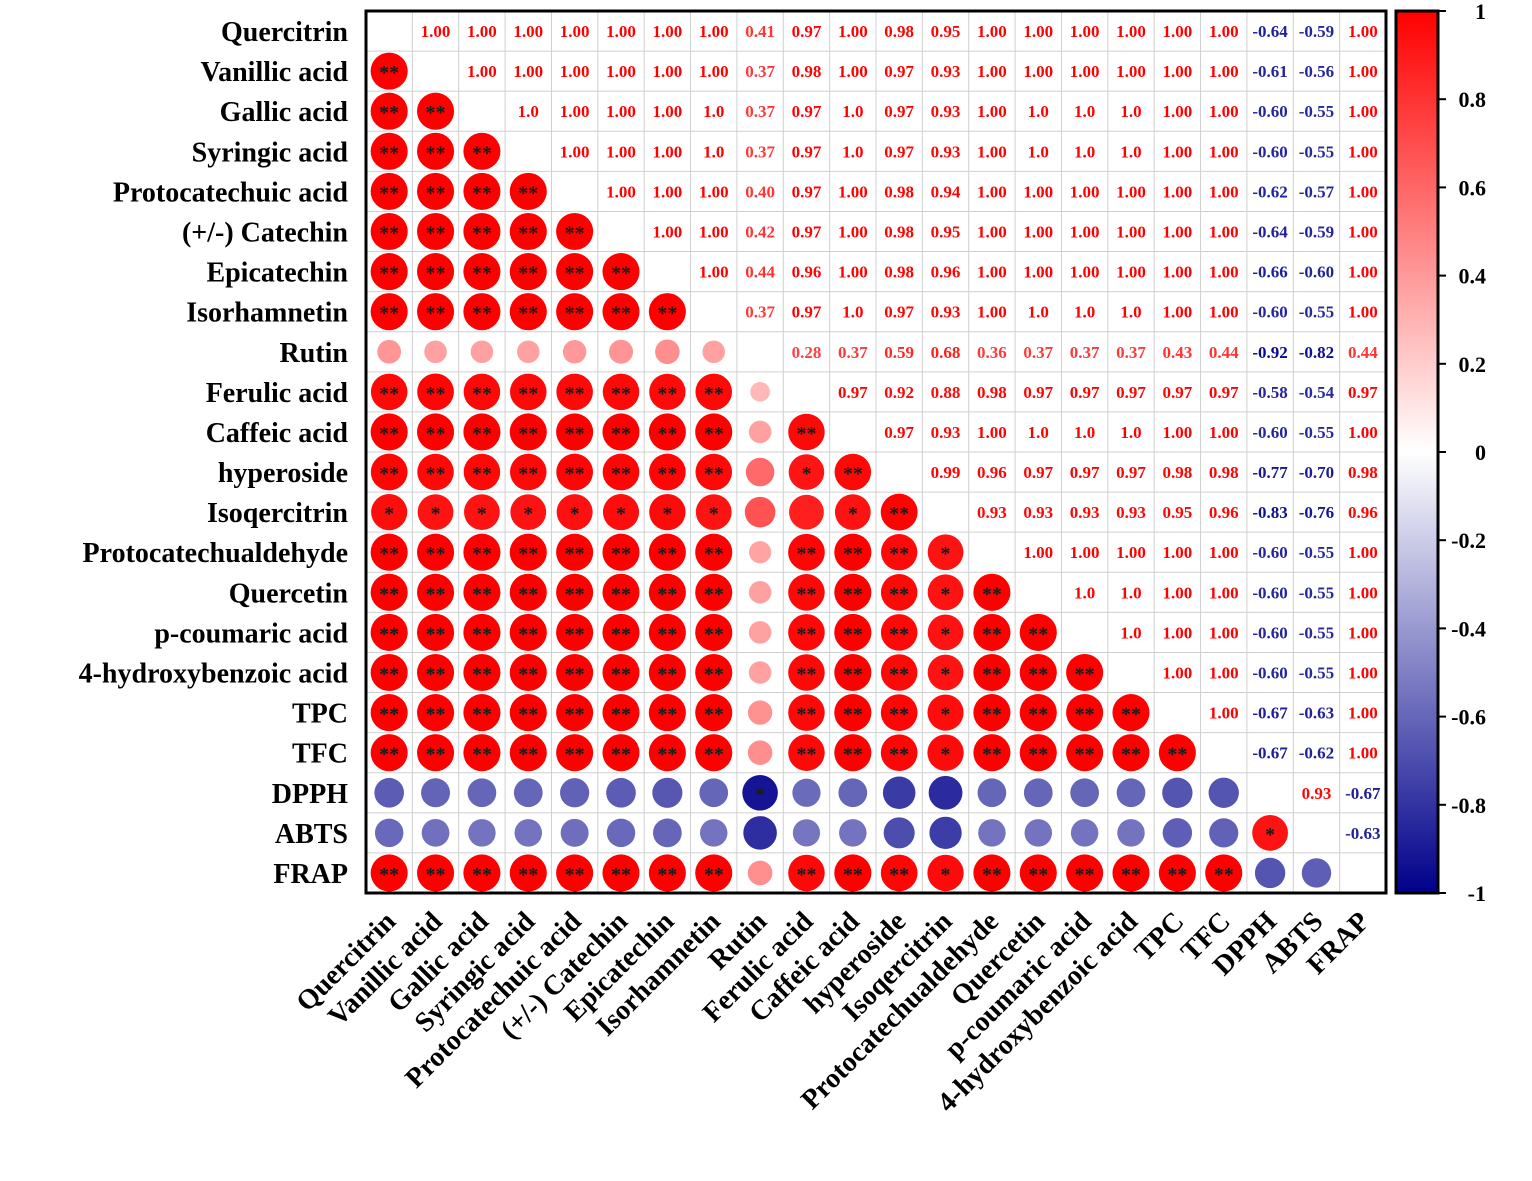 The height and width of the screenshot is (1181, 1532). I want to click on corr-value-8-19: -0.92, so click(1269, 352).